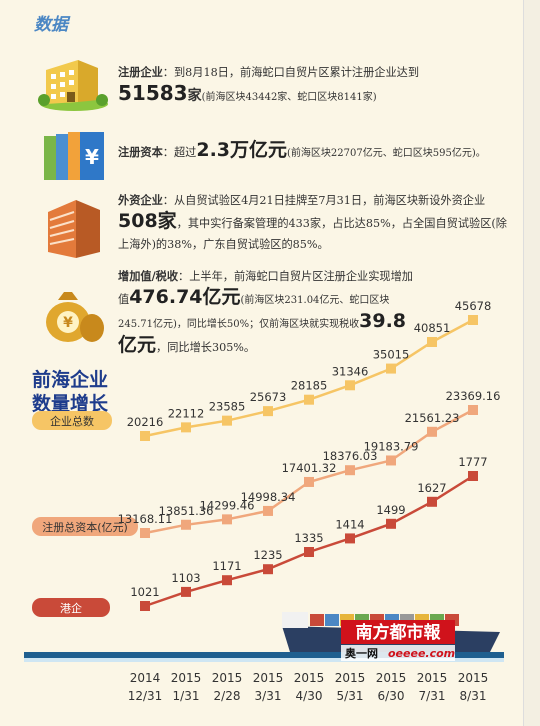  What do you see at coordinates (185, 297) in the screenshot?
I see `tax-number1: 476.74亿元` at bounding box center [185, 297].